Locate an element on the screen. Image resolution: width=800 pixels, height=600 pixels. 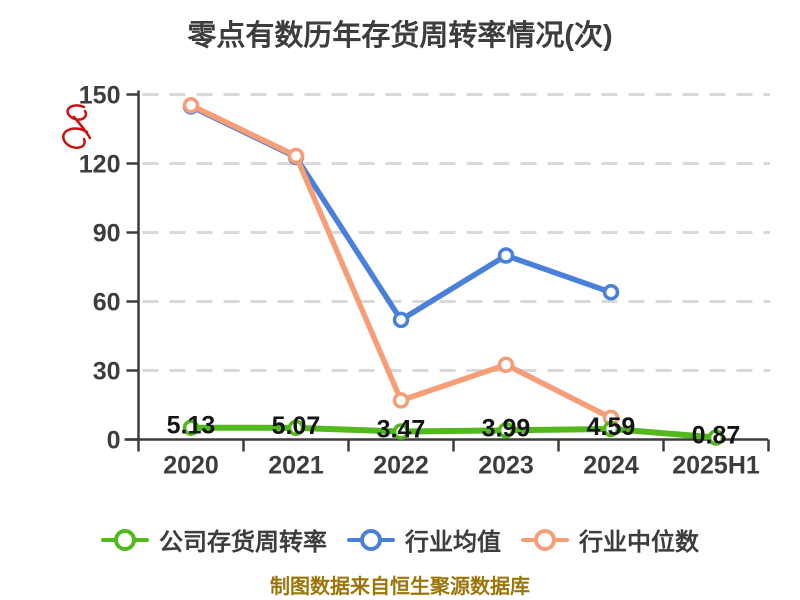
data-label: 5.13 is located at coordinates (191, 426).